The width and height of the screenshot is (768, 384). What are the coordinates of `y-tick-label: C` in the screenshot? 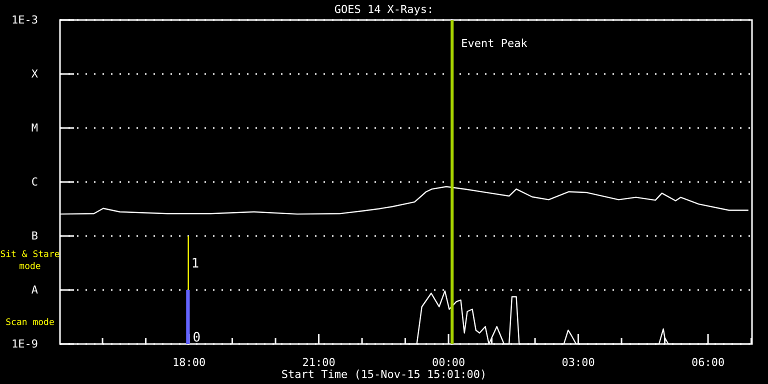 It's located at (34, 182).